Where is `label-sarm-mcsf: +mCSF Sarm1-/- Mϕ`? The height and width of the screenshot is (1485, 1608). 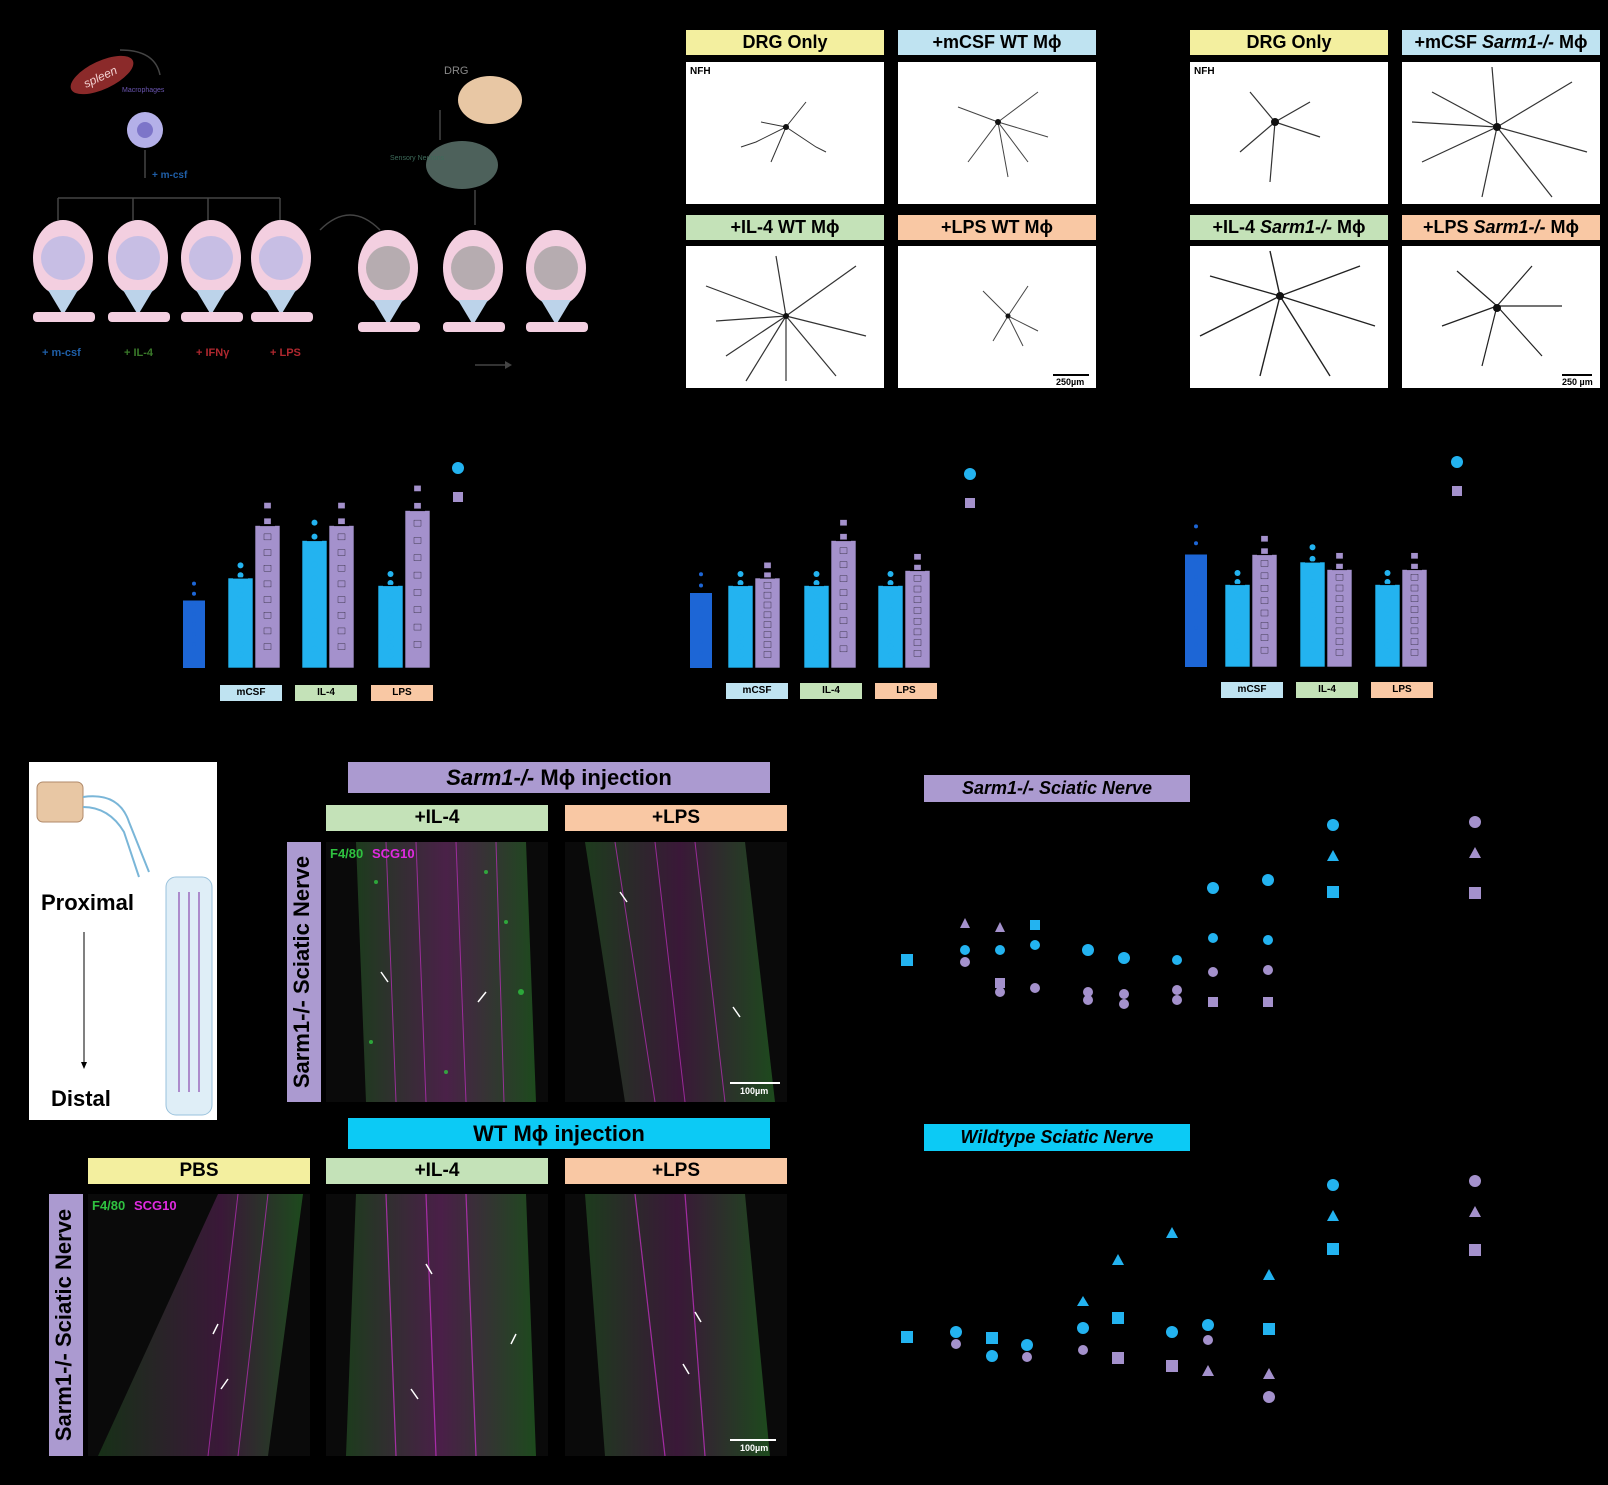 label-sarm-mcsf: +mCSF Sarm1-/- Mϕ is located at coordinates (1501, 42).